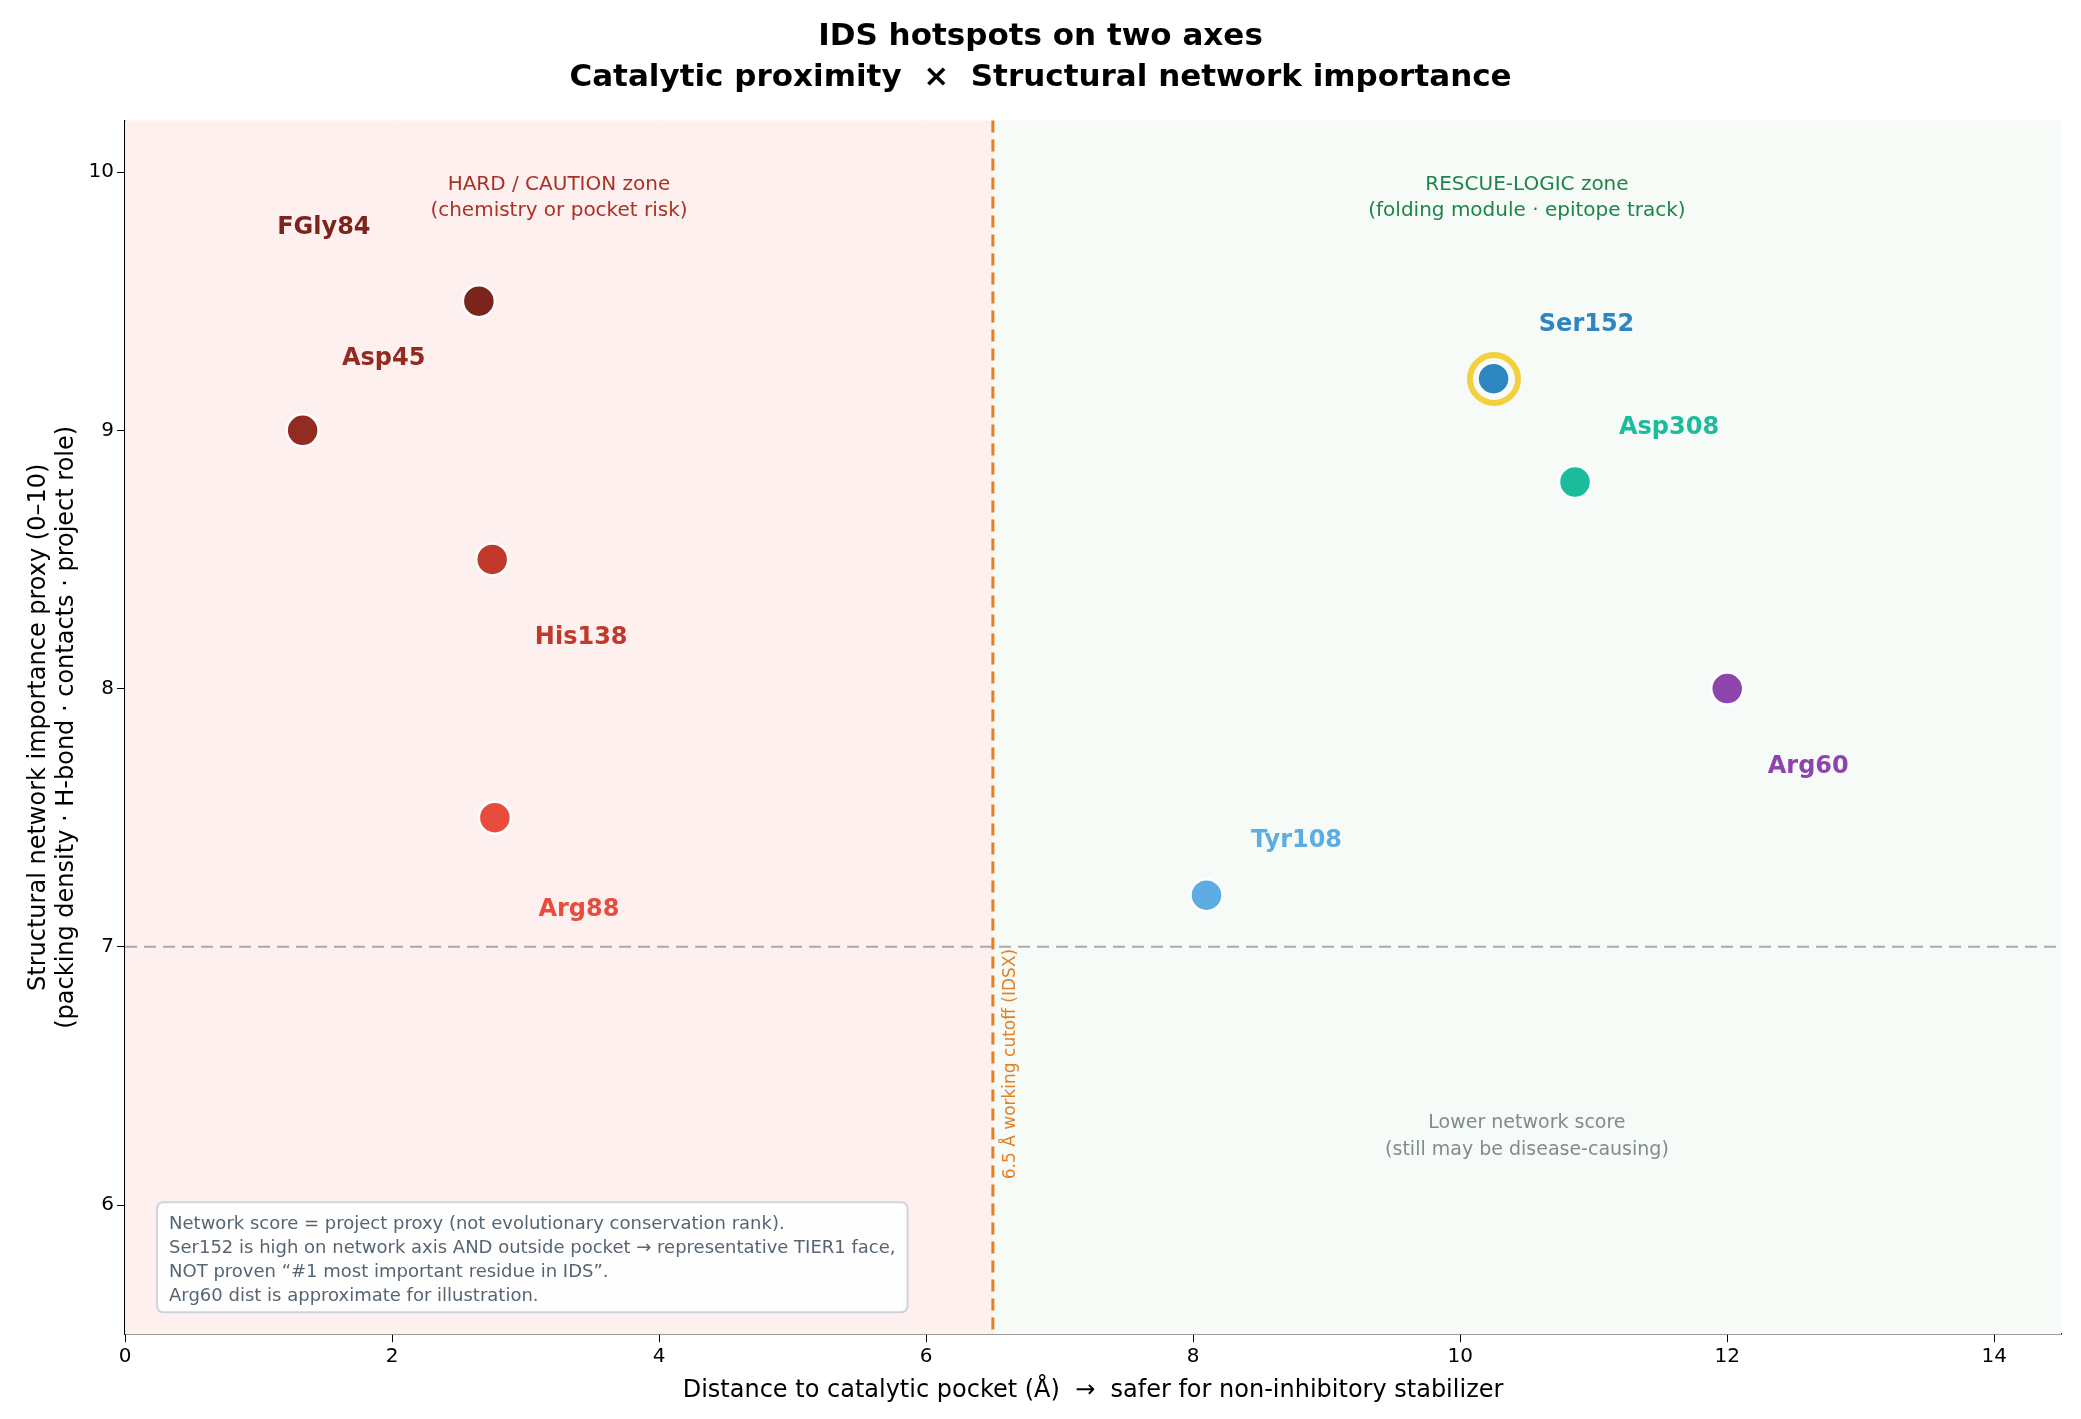  What do you see at coordinates (532, 1259) in the screenshot?
I see `annotation: Network score = project proxy (not evolutionary conservation rank). Ser152 is high on network axis AND outside pocket → representative TIER1 face, NOT proven “#1 most important residue in IDS”. Arg60 dist is approximate for illustration.` at bounding box center [532, 1259].